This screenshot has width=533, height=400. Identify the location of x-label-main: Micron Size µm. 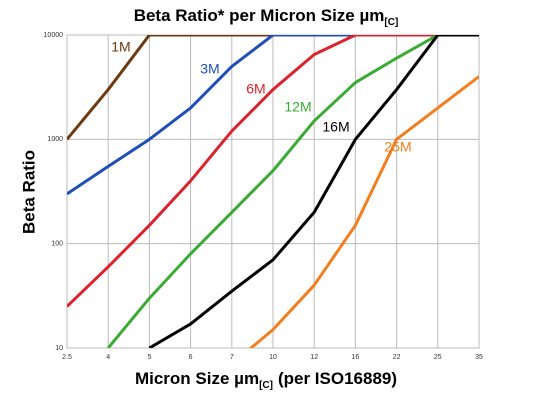
(197, 378).